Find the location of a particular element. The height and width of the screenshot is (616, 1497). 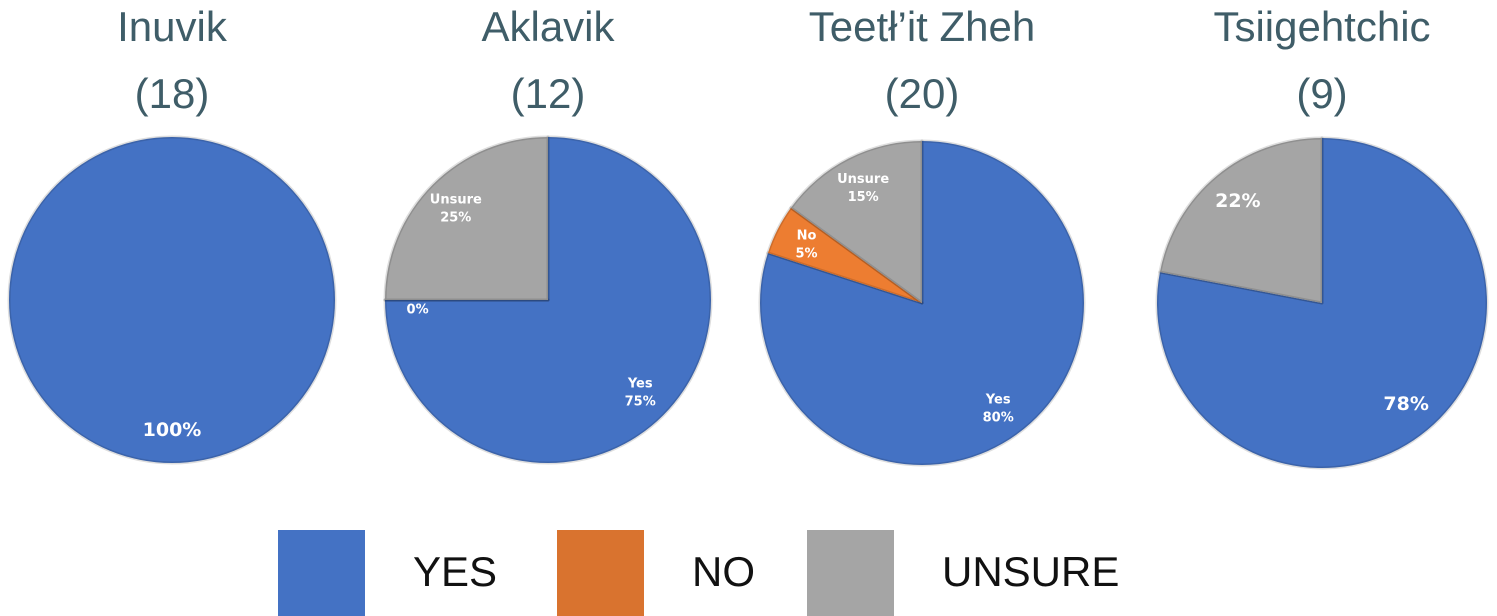

legend-label: UNSURE is located at coordinates (1030, 571).